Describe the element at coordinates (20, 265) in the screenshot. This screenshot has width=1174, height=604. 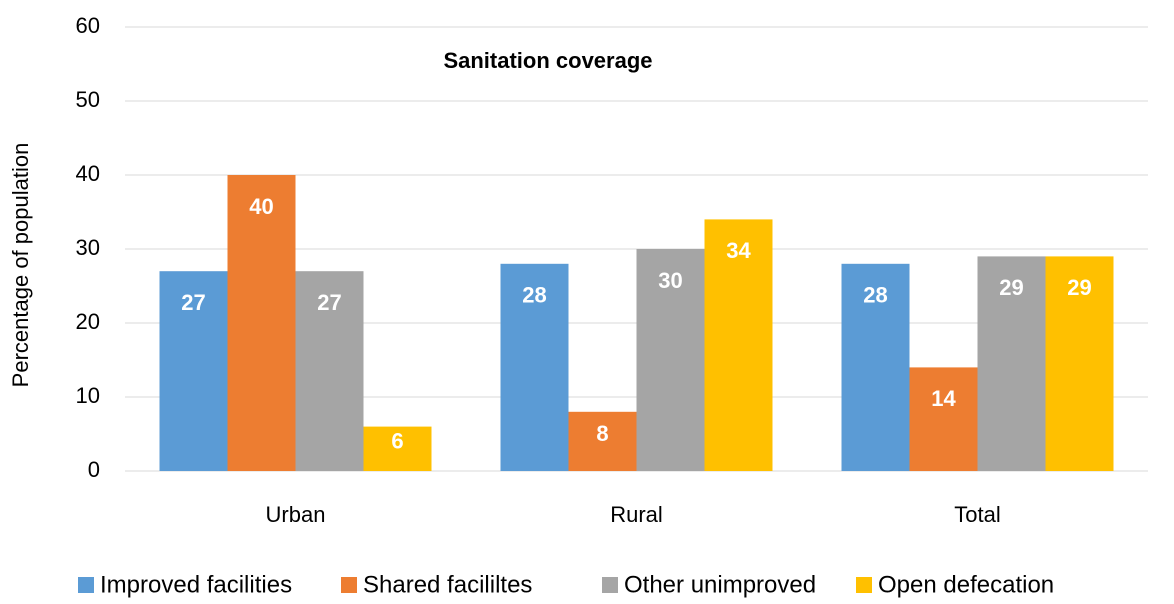
I see `y-axis-label: Percentage of population` at that location.